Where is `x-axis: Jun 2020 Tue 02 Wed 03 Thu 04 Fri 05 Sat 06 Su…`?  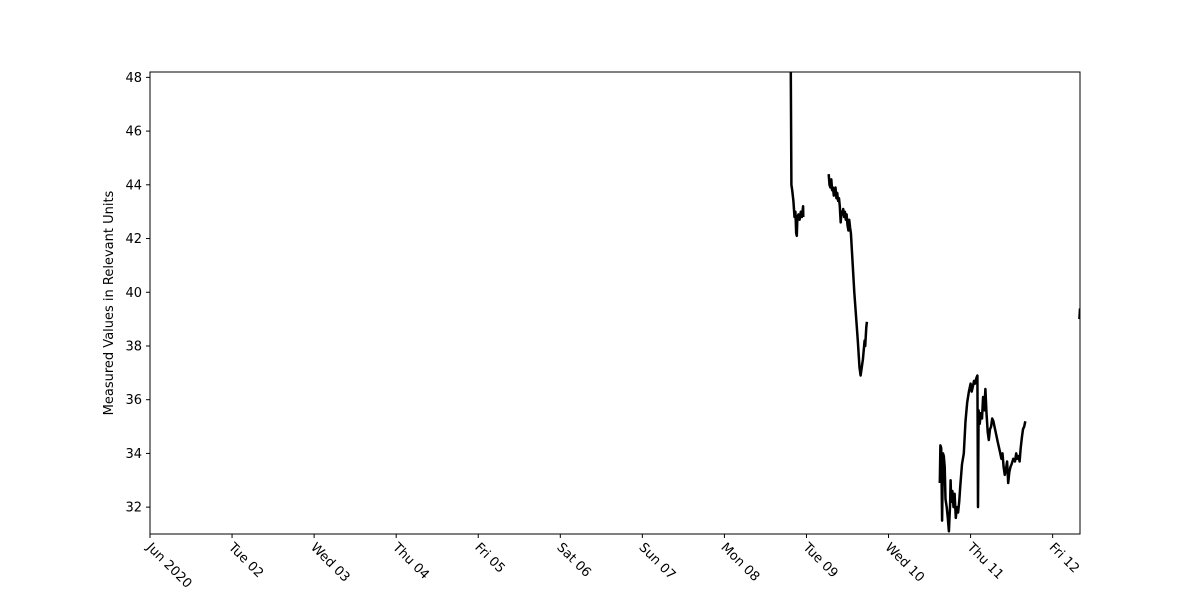
x-axis: Jun 2020 Tue 02 Wed 03 Thu 04 Fri 05 Sat 06 Su… is located at coordinates (612, 563).